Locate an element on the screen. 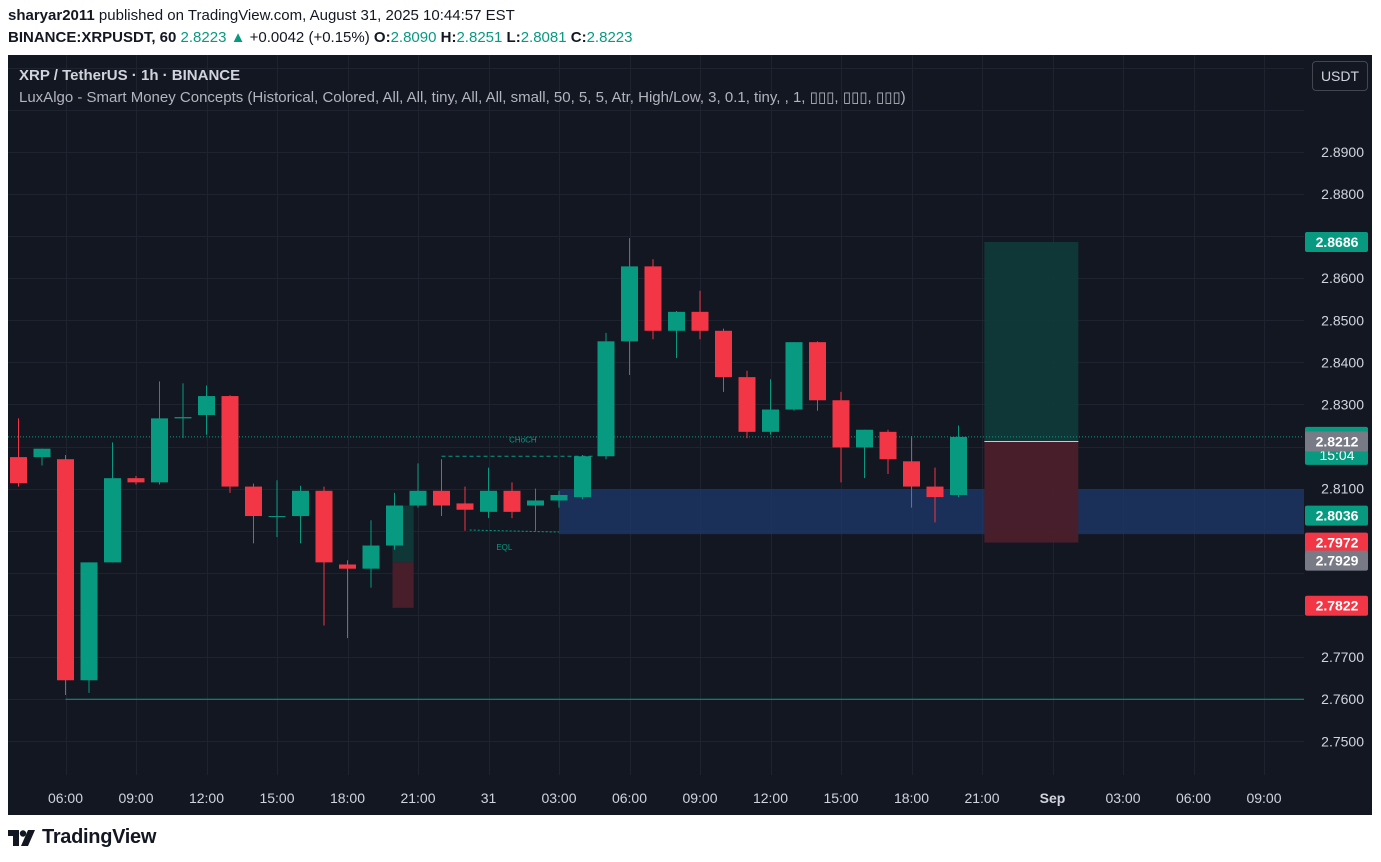 This screenshot has height=862, width=1381. price-tag-label: 2.8036 is located at coordinates (1337, 516).